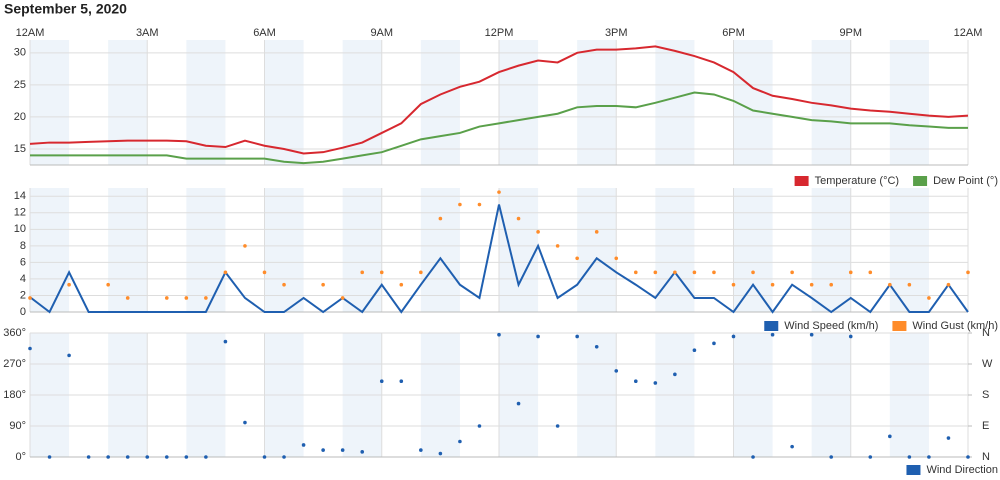 The image size is (1000, 480). What do you see at coordinates (850, 33) in the screenshot?
I see `x-tick-label: 9PM` at bounding box center [850, 33].